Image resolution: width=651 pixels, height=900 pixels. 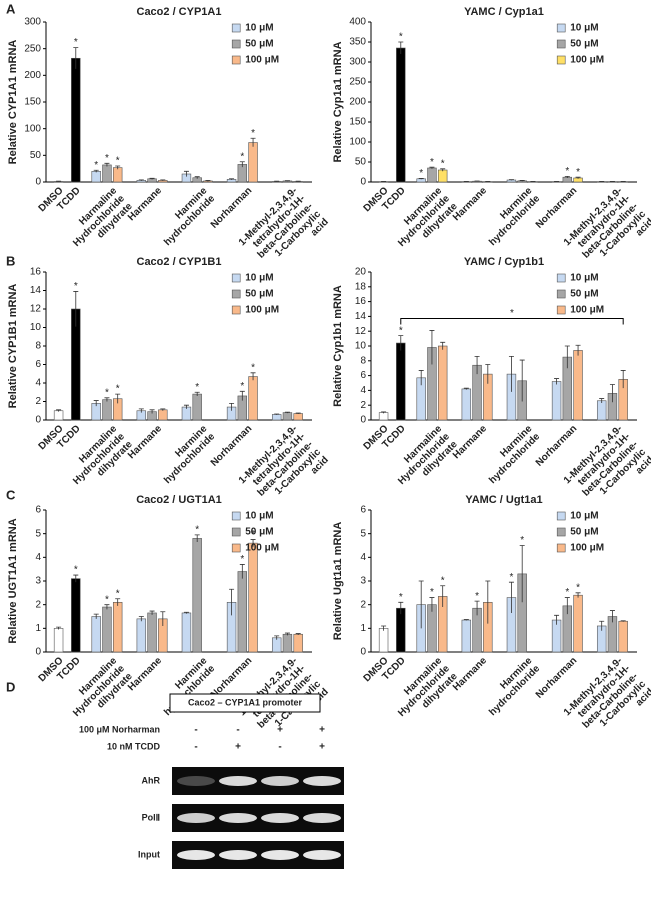 What do you see at coordinates (363, 628) in the screenshot?
I see `y-tick-label: 1` at bounding box center [363, 628].